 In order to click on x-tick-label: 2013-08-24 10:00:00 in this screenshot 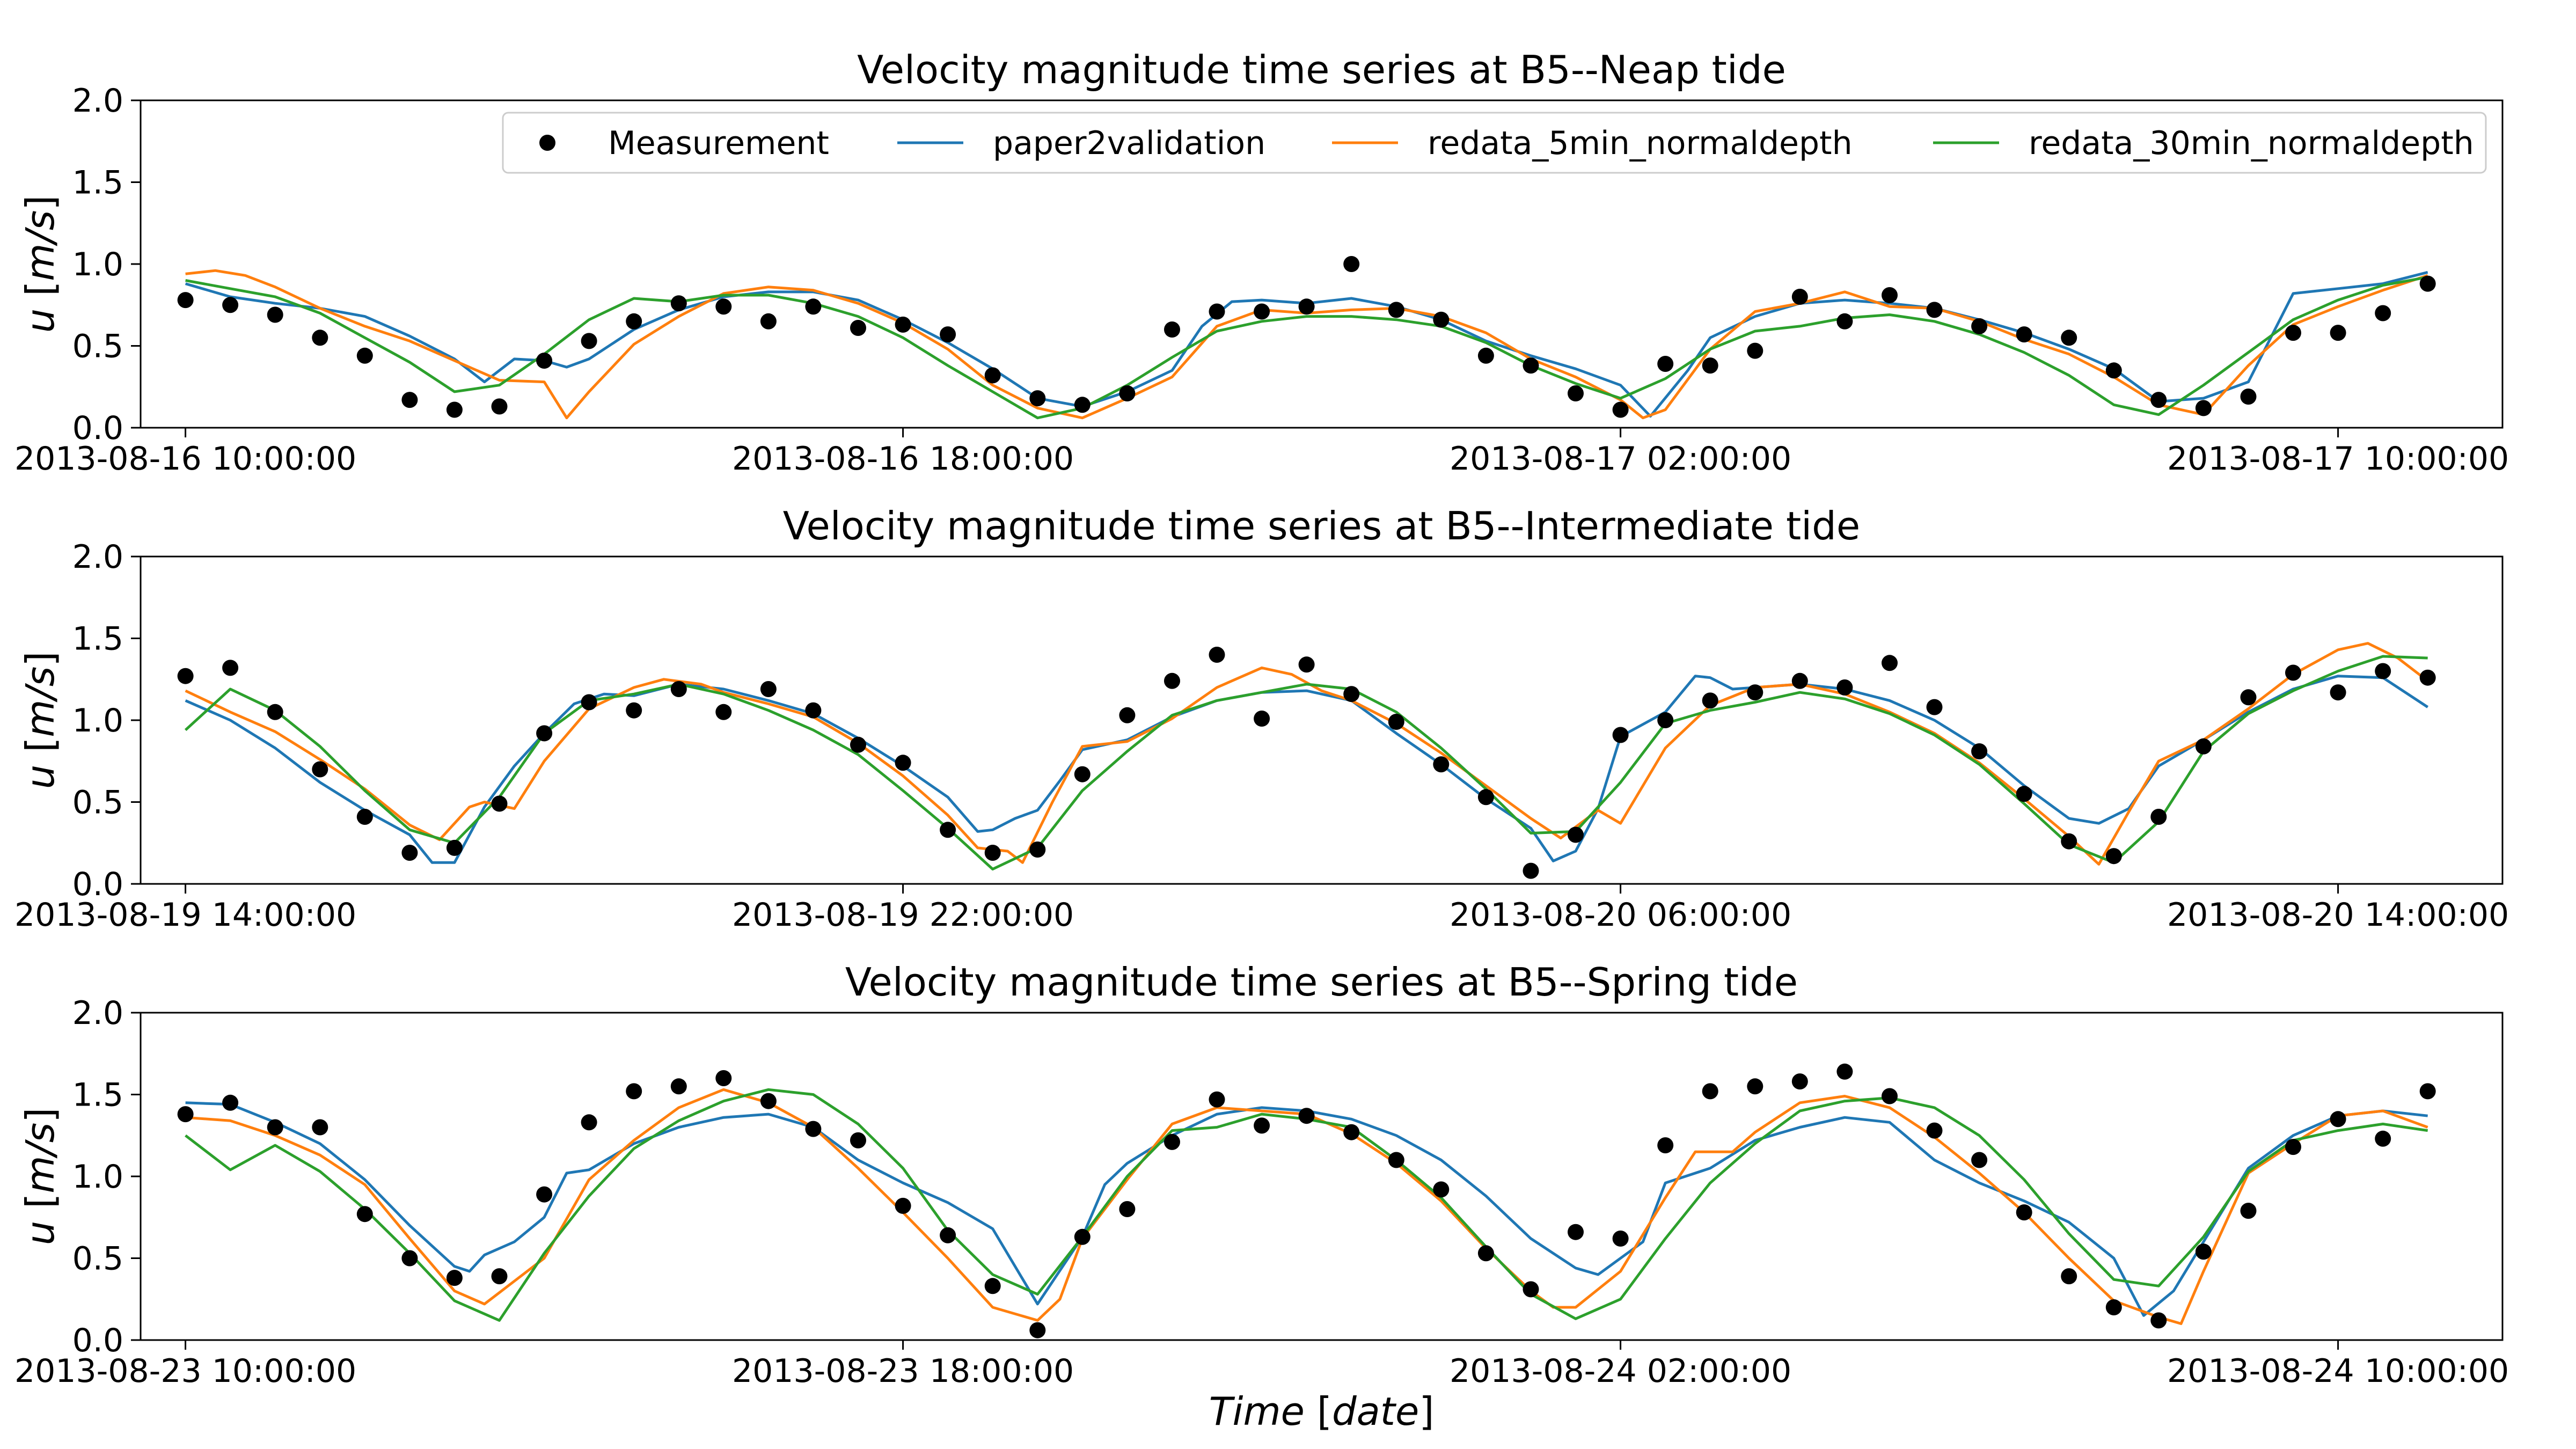, I will do `click(2338, 1371)`.